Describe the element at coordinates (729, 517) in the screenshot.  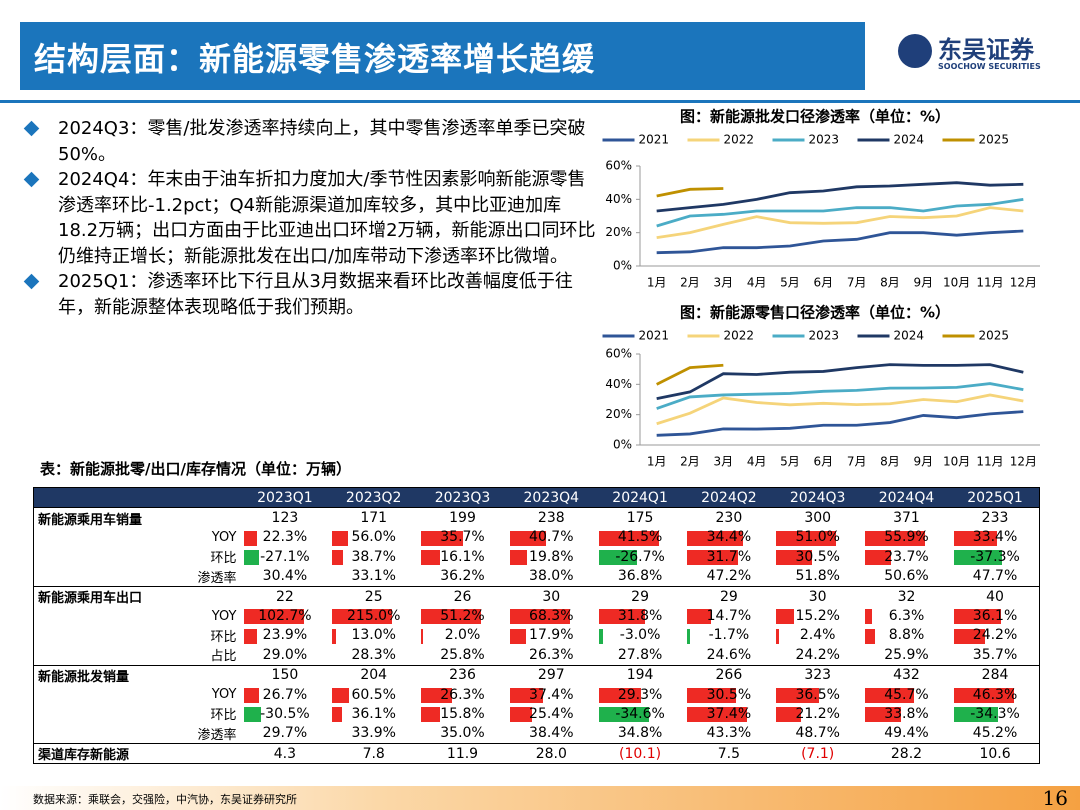
I see `cell: 230` at that location.